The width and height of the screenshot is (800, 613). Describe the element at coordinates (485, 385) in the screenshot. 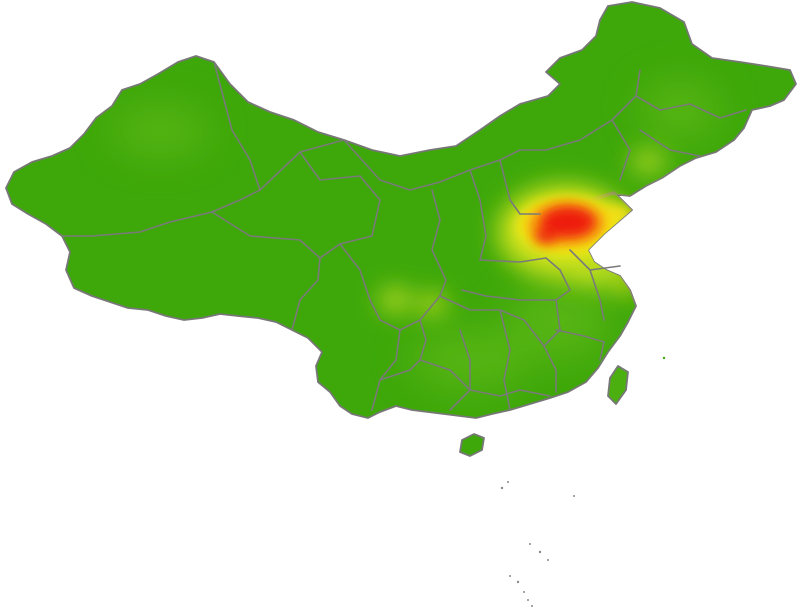

I see `border-guangxi-guangdong` at that location.